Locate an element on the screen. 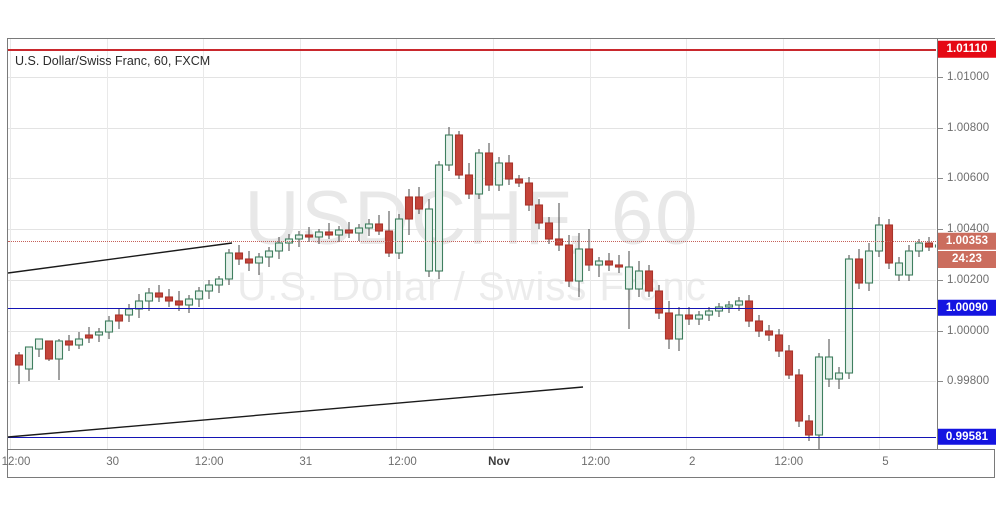  last-price-badge: 1.00353 is located at coordinates (967, 241).